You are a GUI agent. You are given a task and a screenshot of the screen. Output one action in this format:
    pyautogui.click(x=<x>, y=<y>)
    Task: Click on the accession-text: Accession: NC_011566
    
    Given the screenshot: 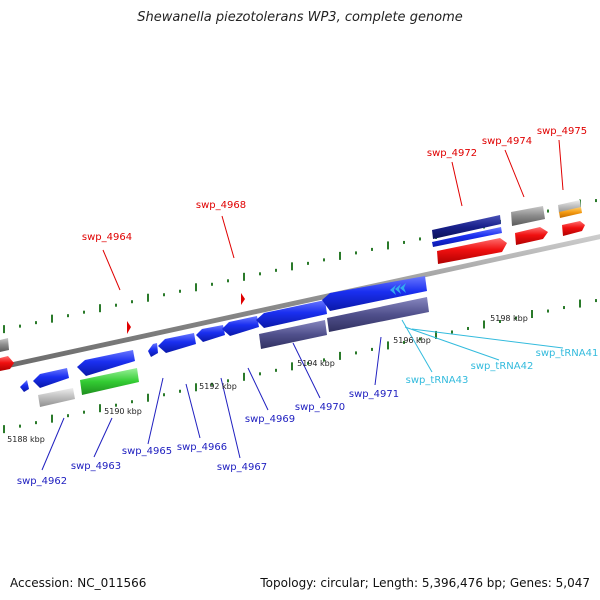 What is the action you would take?
    pyautogui.click(x=78, y=583)
    